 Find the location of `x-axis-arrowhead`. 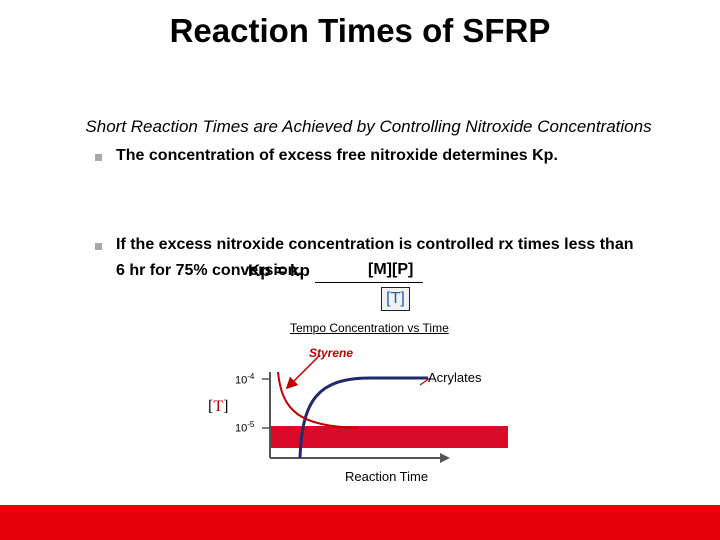

x-axis-arrowhead is located at coordinates (445, 458).